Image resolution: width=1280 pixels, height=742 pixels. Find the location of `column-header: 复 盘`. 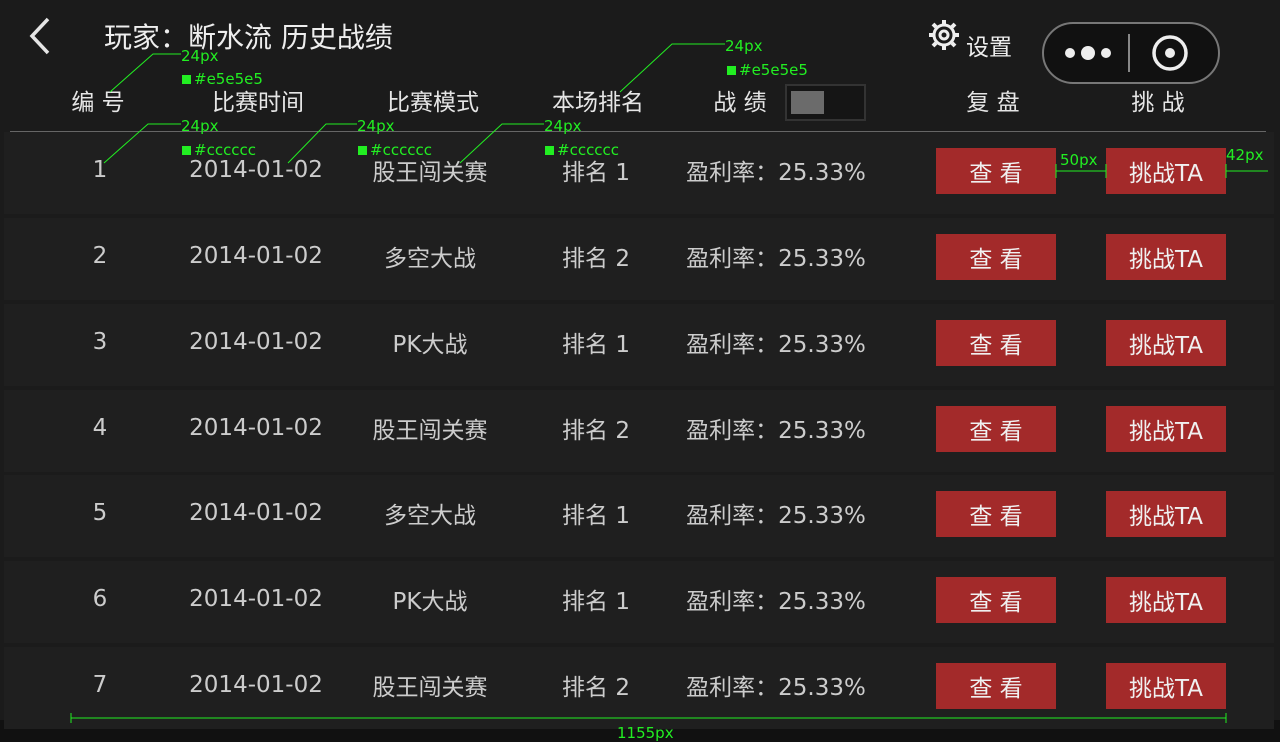

column-header: 复 盘 is located at coordinates (993, 103).